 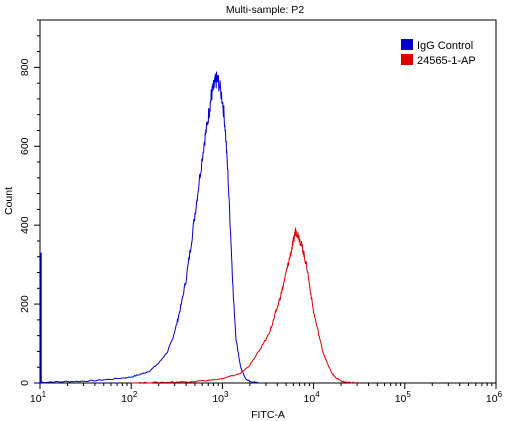 I want to click on legend-swatch-24565-1-ap, so click(x=407, y=59).